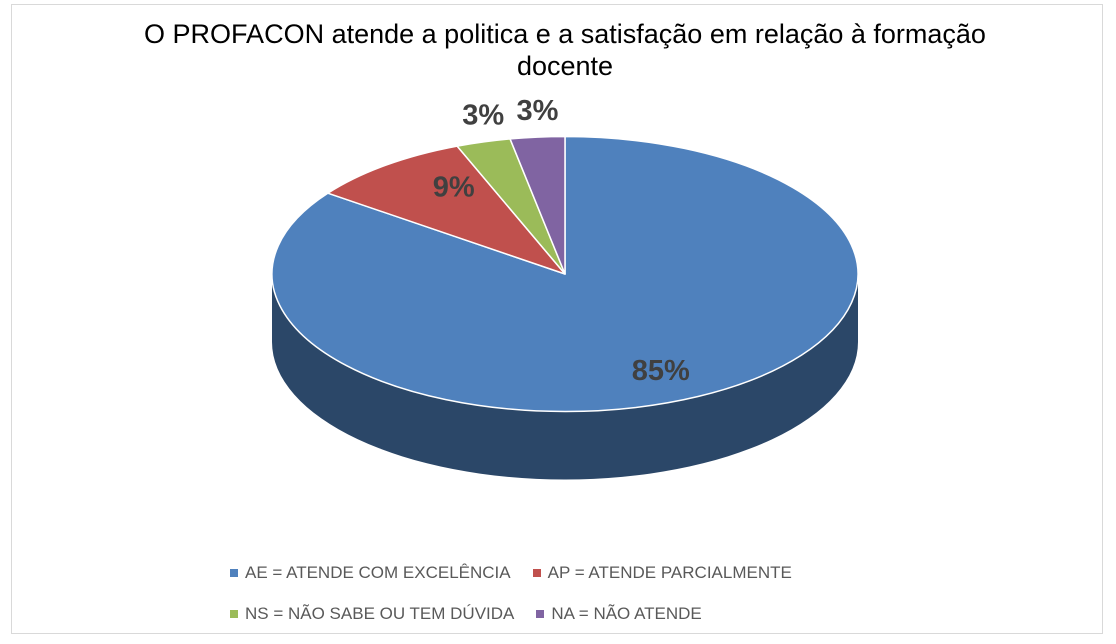 The width and height of the screenshot is (1116, 644). Describe the element at coordinates (661, 371) in the screenshot. I see `data-label: 85%` at that location.